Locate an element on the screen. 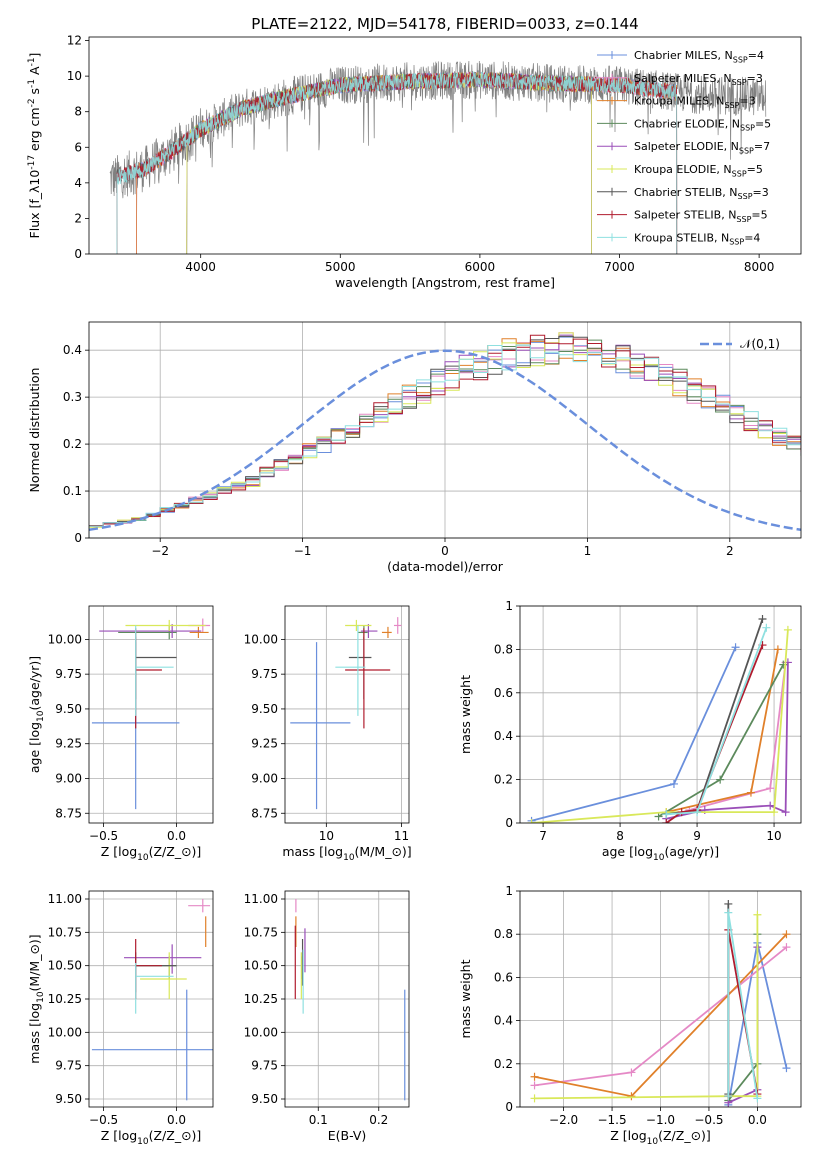 This screenshot has height=1170, width=819. legend-entry-label: Kroupa STELIB, NSSP​=4 is located at coordinates (697, 238).